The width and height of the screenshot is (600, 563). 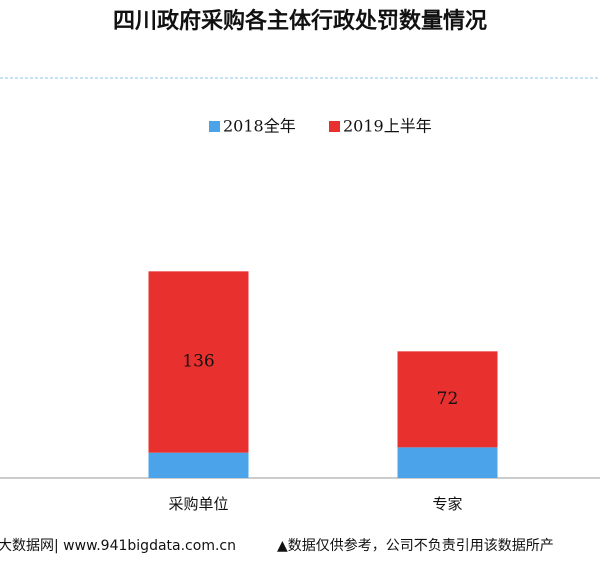 I want to click on footer-right: ▲数据仅供参考，公司不负责引用该数据所产, so click(x=415, y=545).